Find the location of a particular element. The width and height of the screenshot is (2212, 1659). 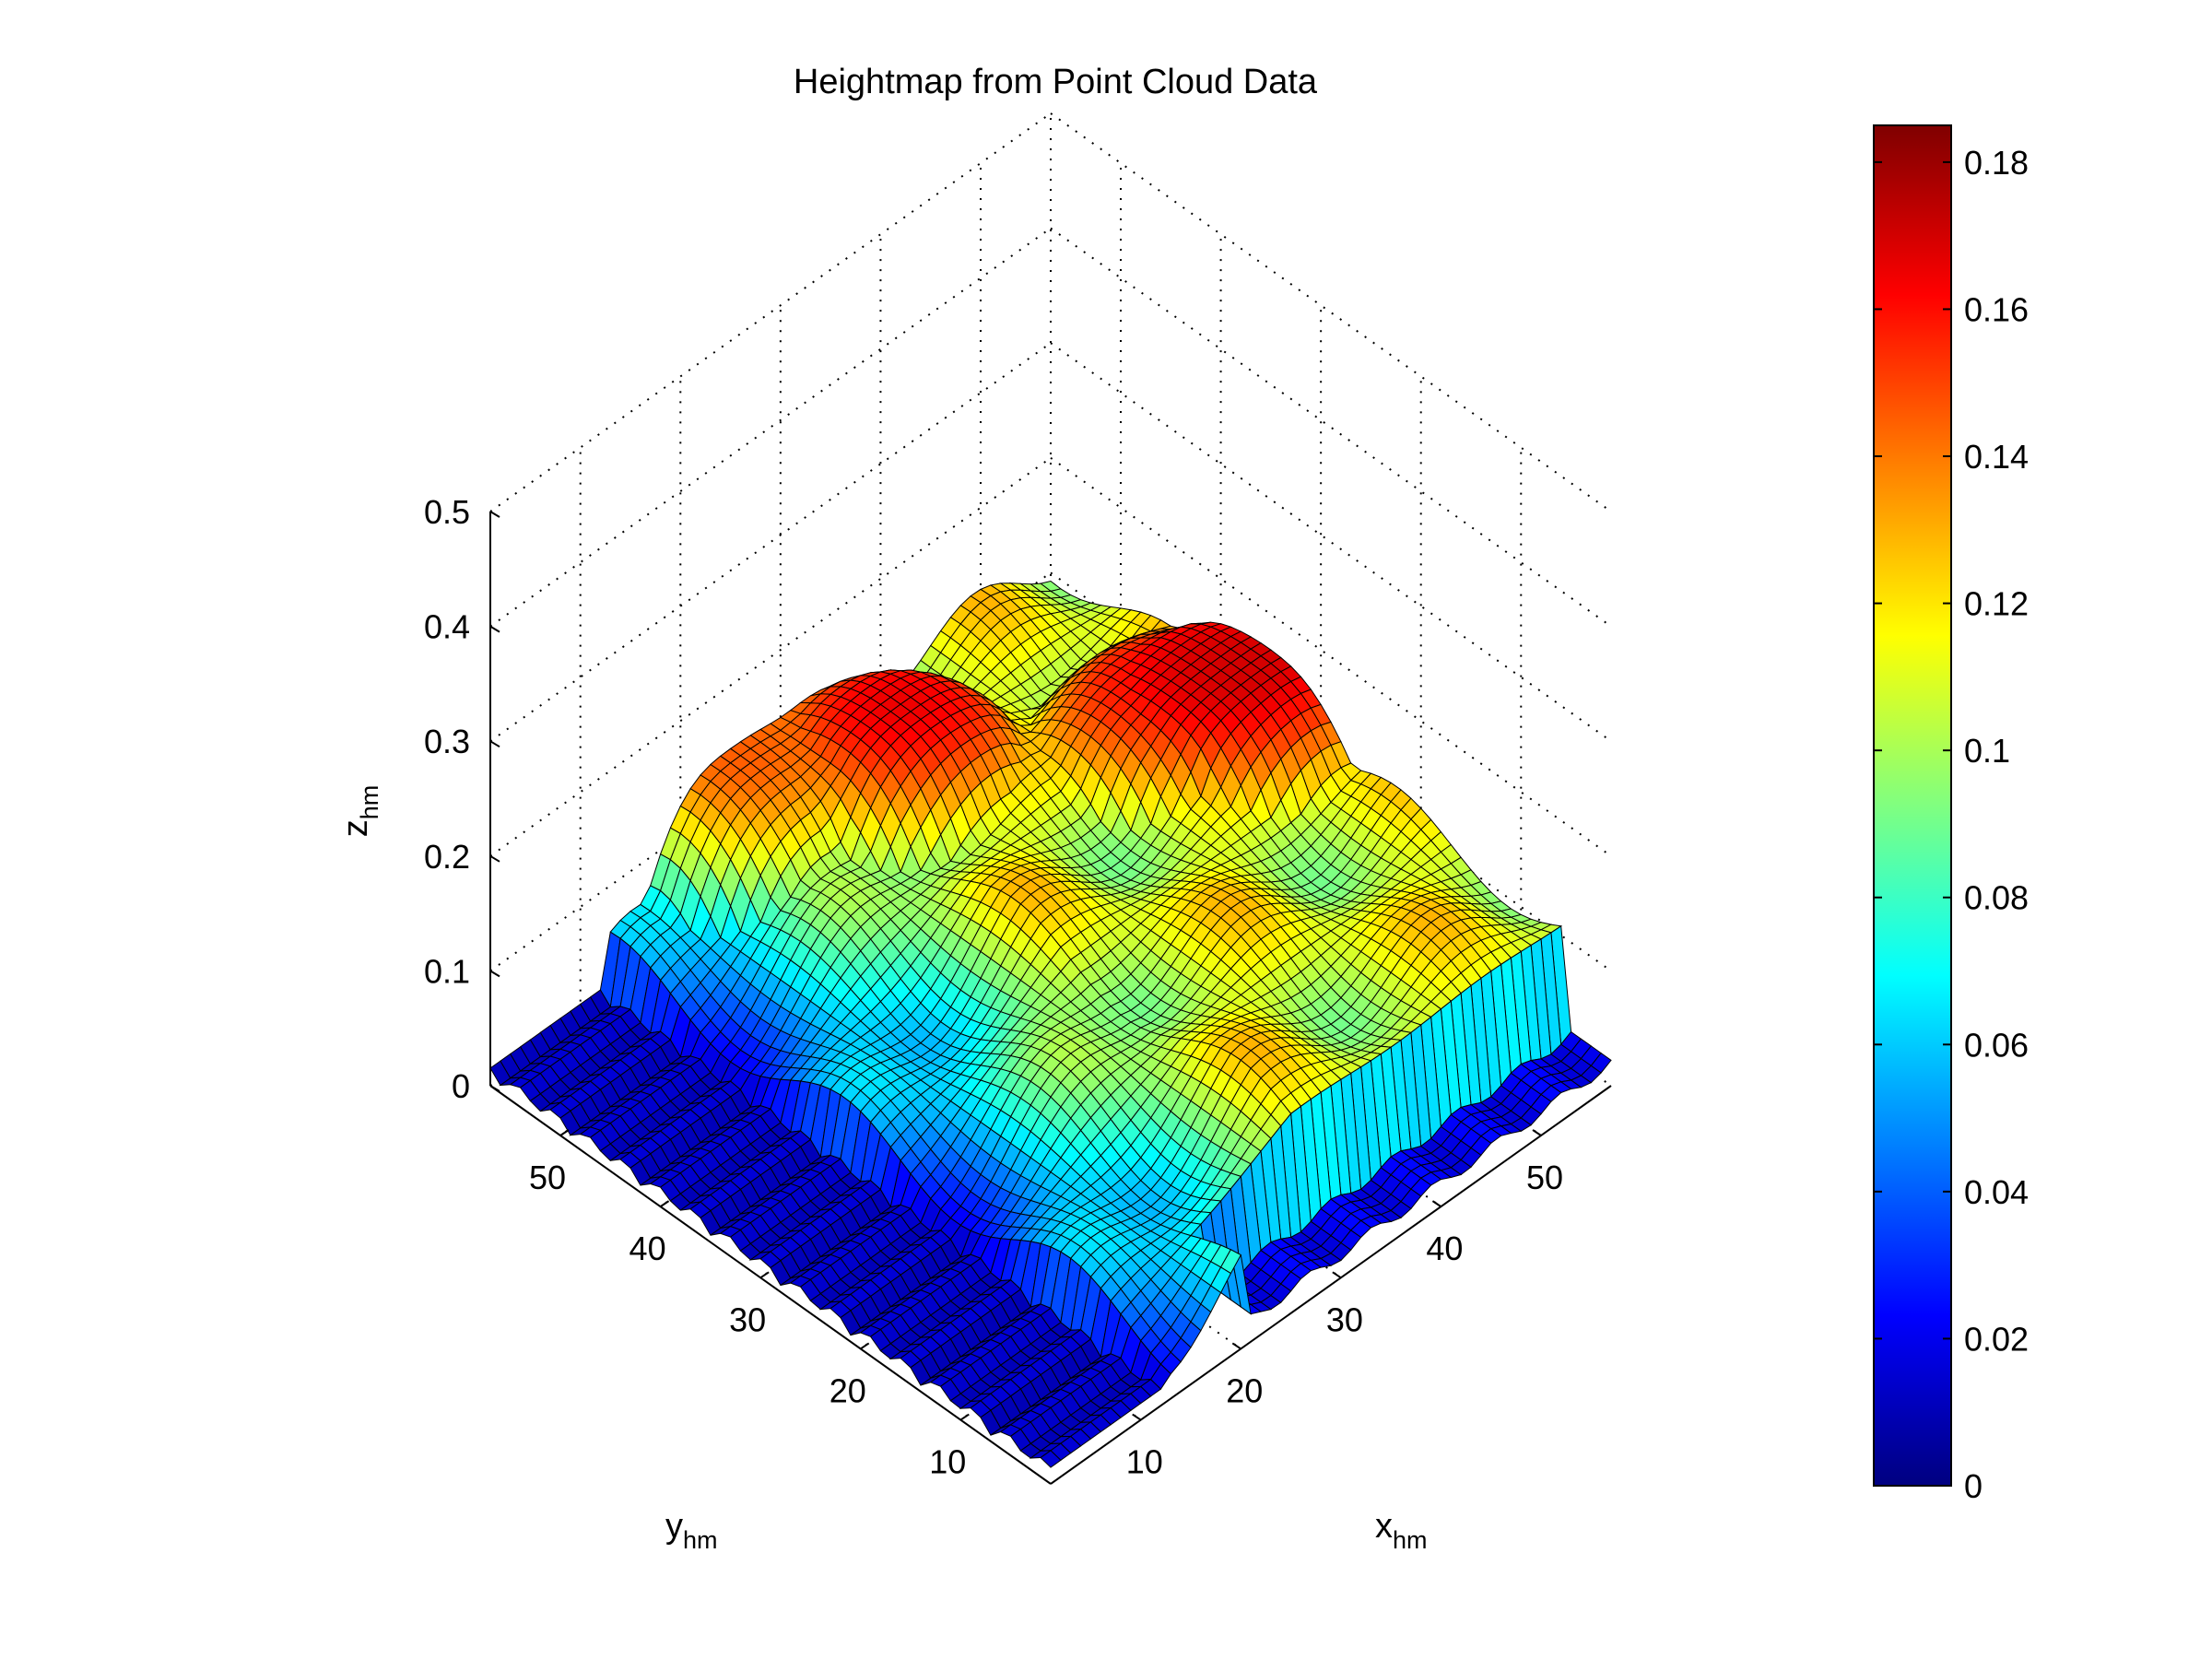

colorbar-tick-label: 0.1 is located at coordinates (1987, 751).